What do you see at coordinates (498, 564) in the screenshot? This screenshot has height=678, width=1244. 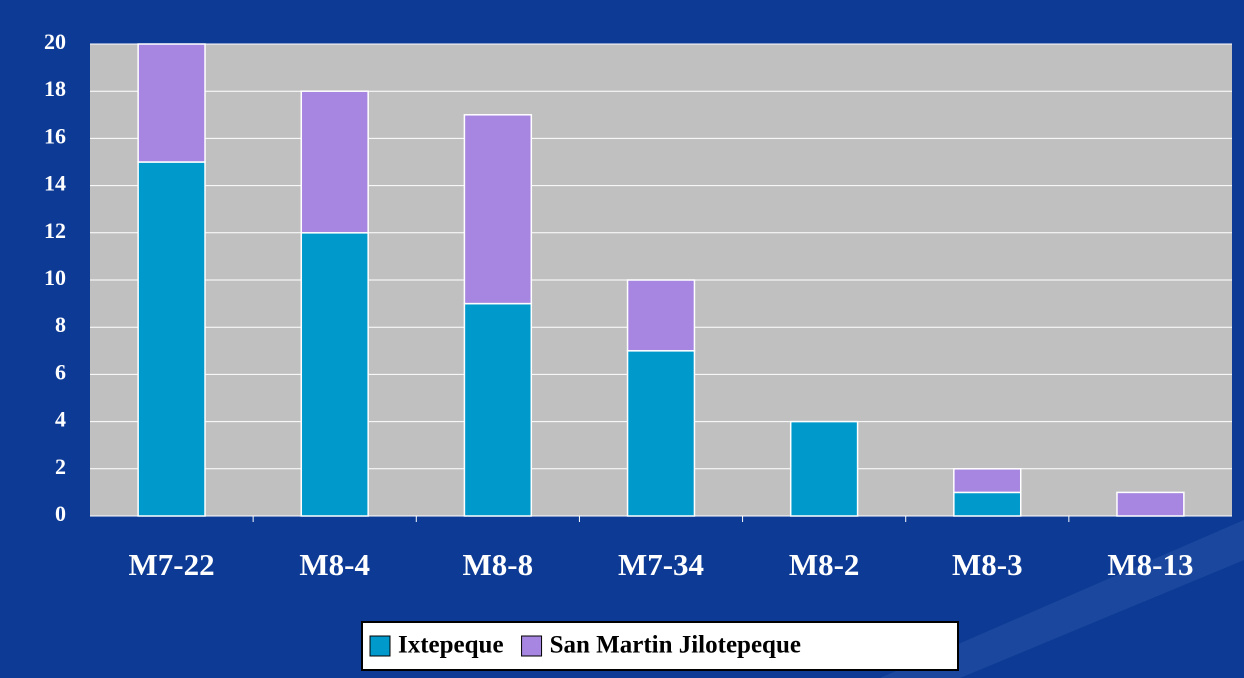 I see `x-tick-label: M8-8` at bounding box center [498, 564].